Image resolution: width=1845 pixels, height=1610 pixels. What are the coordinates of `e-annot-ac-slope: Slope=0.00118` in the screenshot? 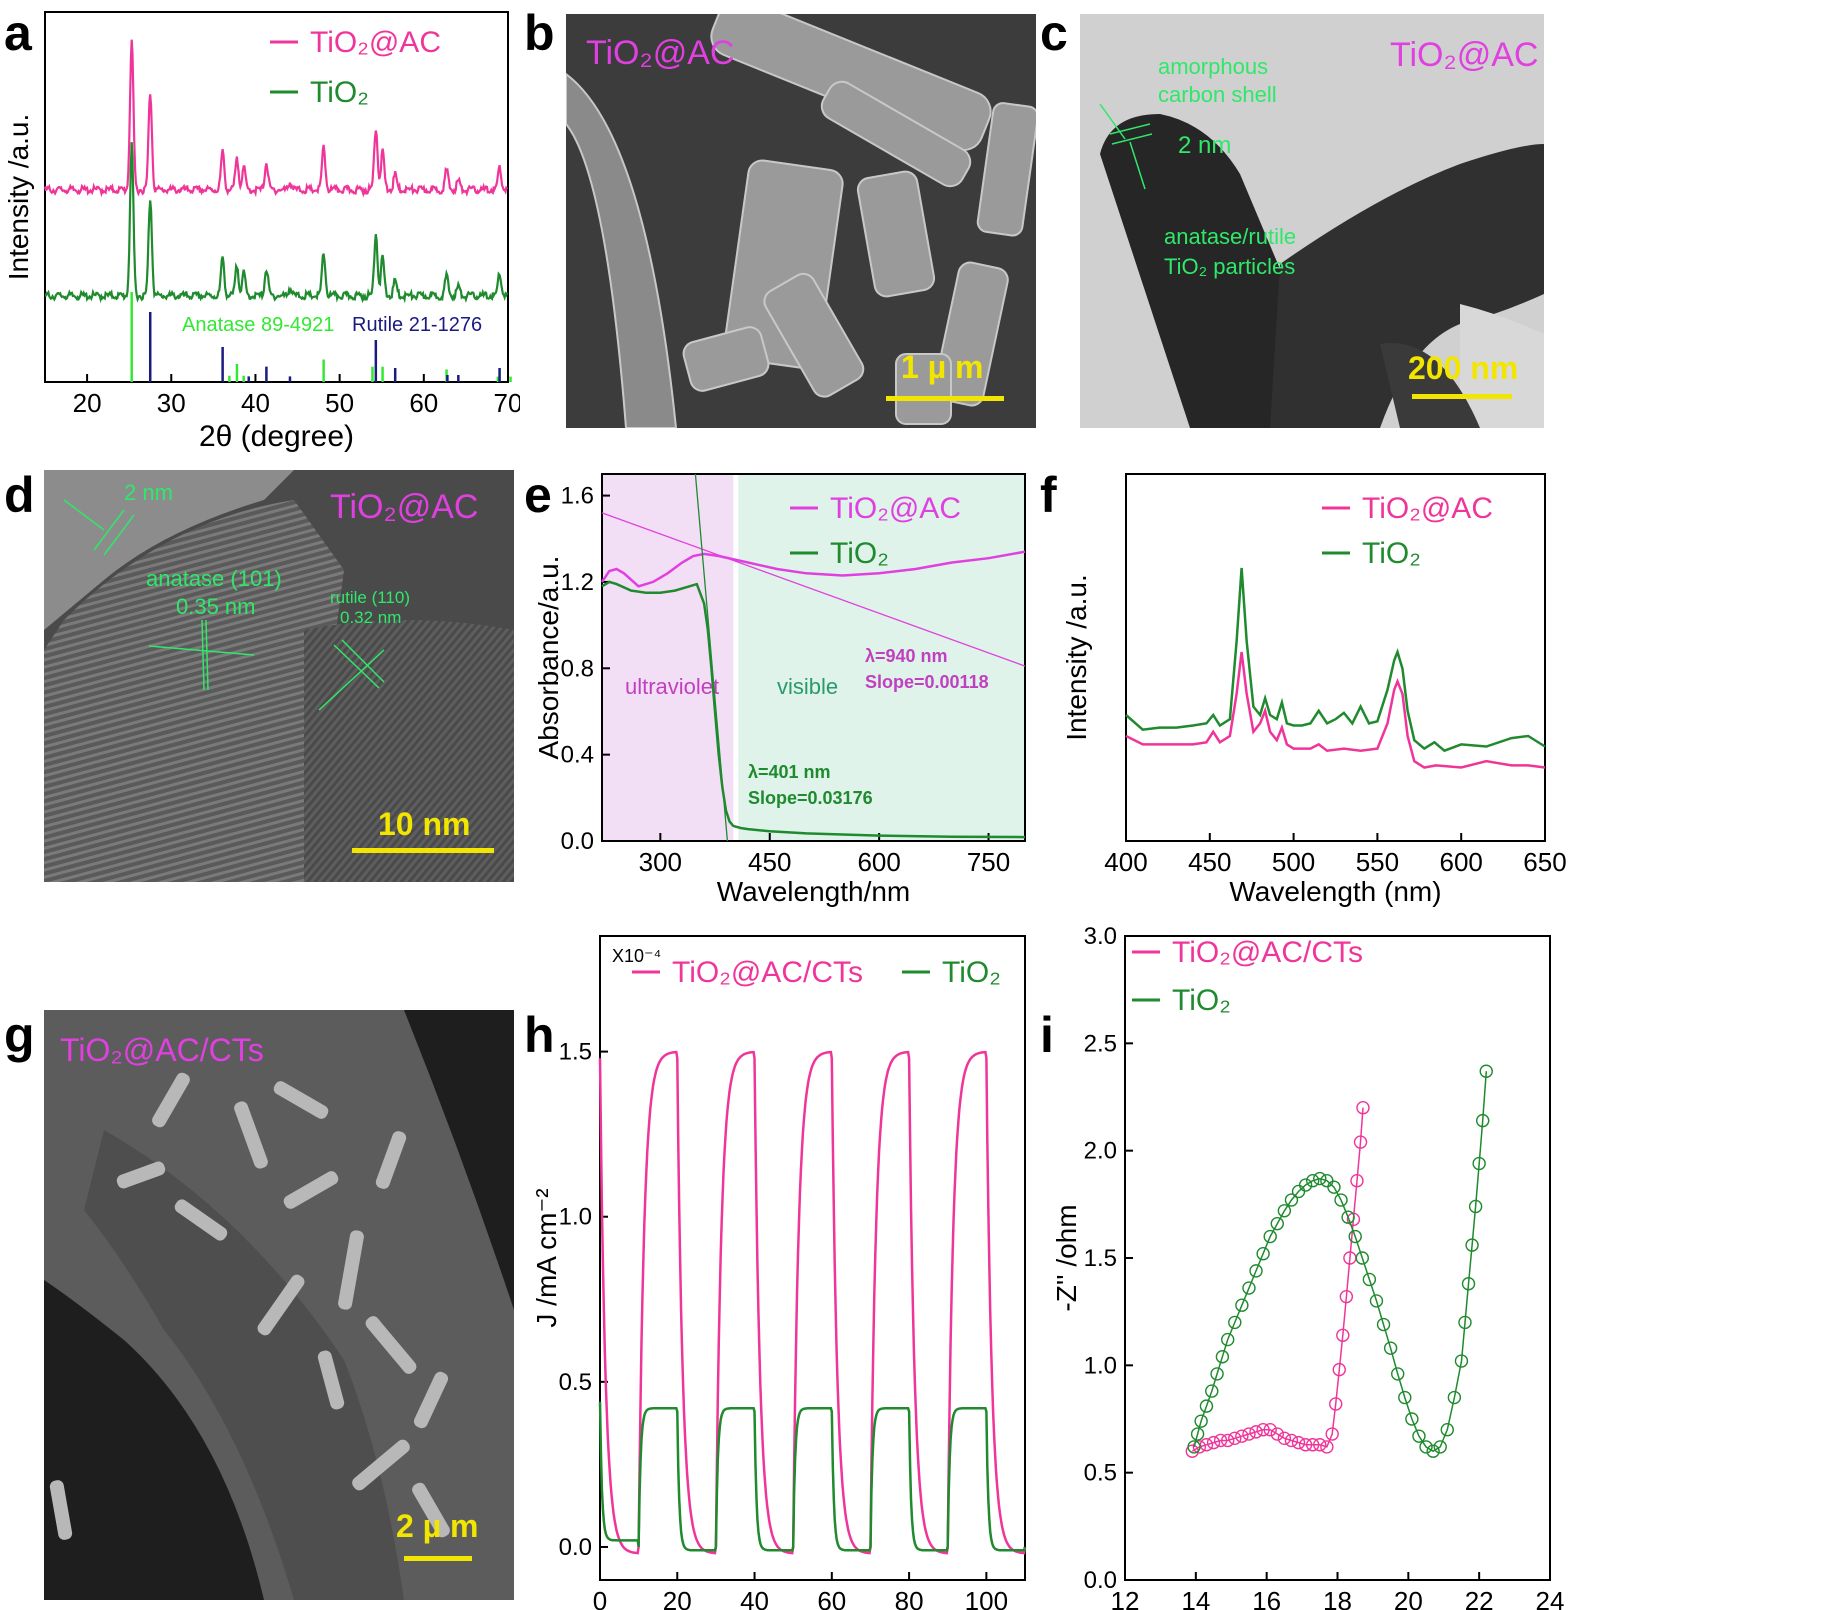 It's located at (927, 682).